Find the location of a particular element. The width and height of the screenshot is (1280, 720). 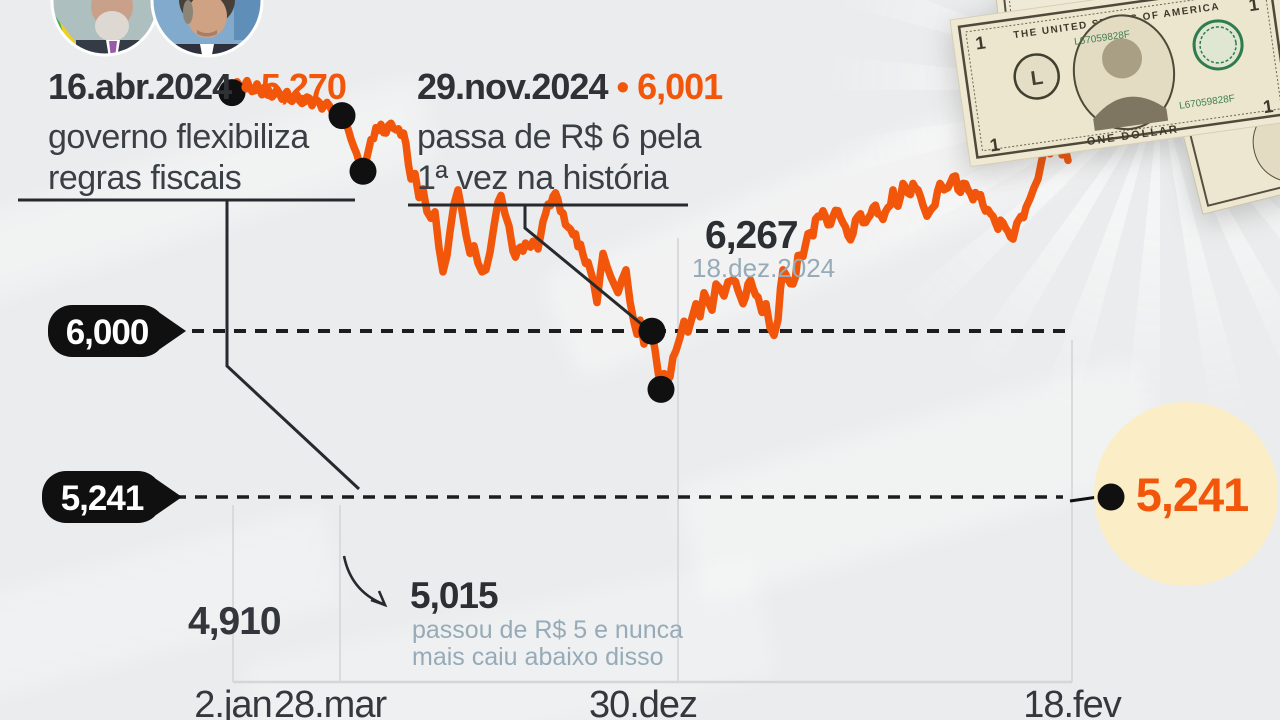

federal-reserve-seal is located at coordinates (1036, 76).